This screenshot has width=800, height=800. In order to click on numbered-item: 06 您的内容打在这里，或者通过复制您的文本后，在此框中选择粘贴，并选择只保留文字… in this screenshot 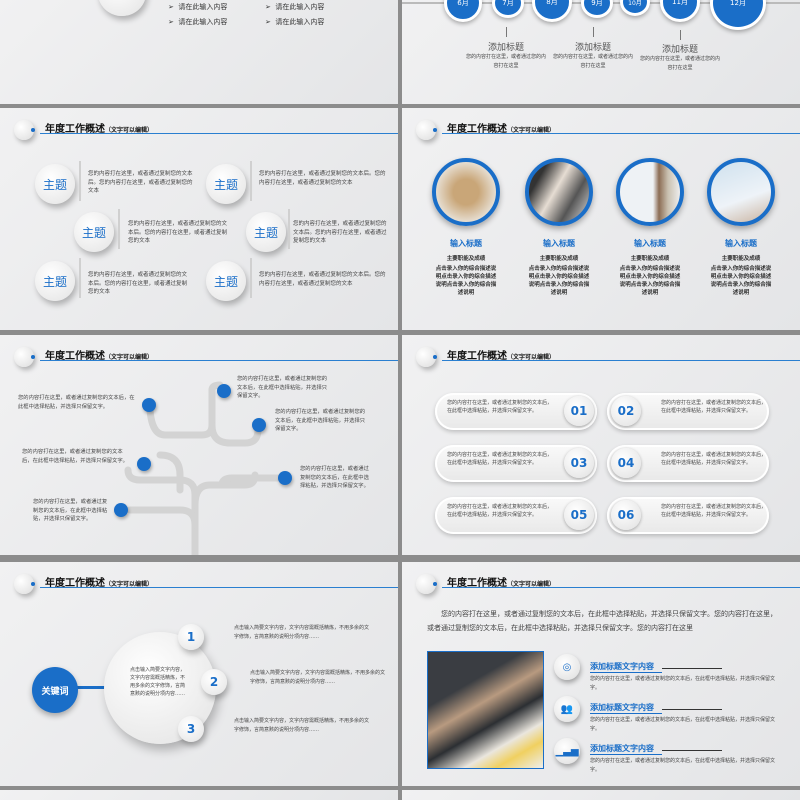, I will do `click(688, 515)`.